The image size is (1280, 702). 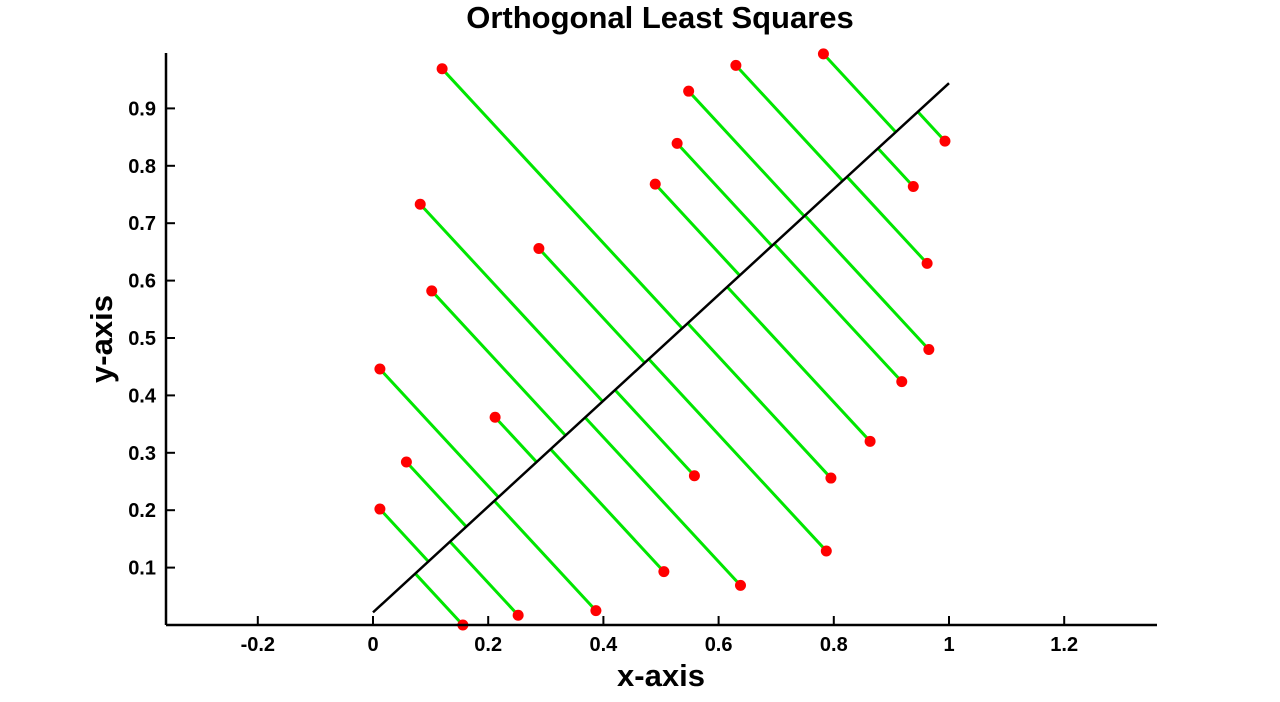 What do you see at coordinates (142, 511) in the screenshot?
I see `y-tick-label: 0.2` at bounding box center [142, 511].